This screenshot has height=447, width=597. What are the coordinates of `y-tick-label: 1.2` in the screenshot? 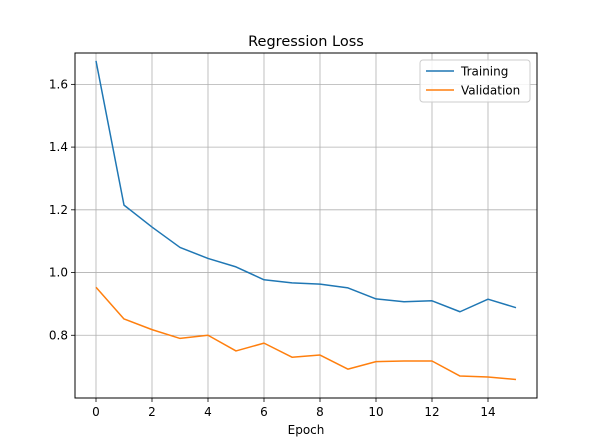 It's located at (58, 210).